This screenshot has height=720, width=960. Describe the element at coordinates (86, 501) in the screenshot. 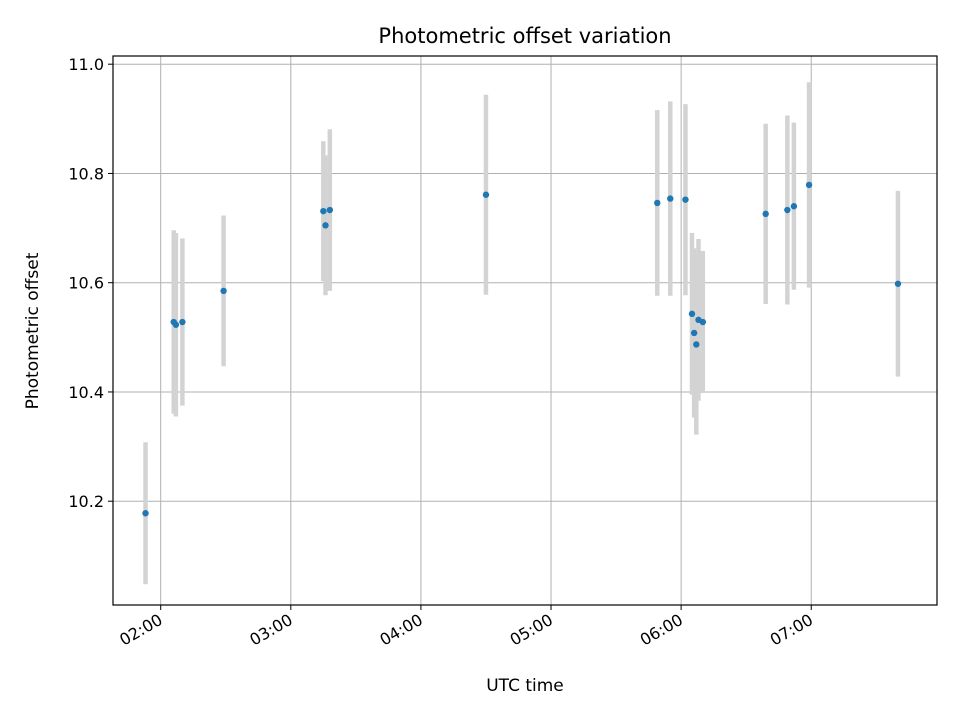

I see `y-tick-label: 10.2` at that location.